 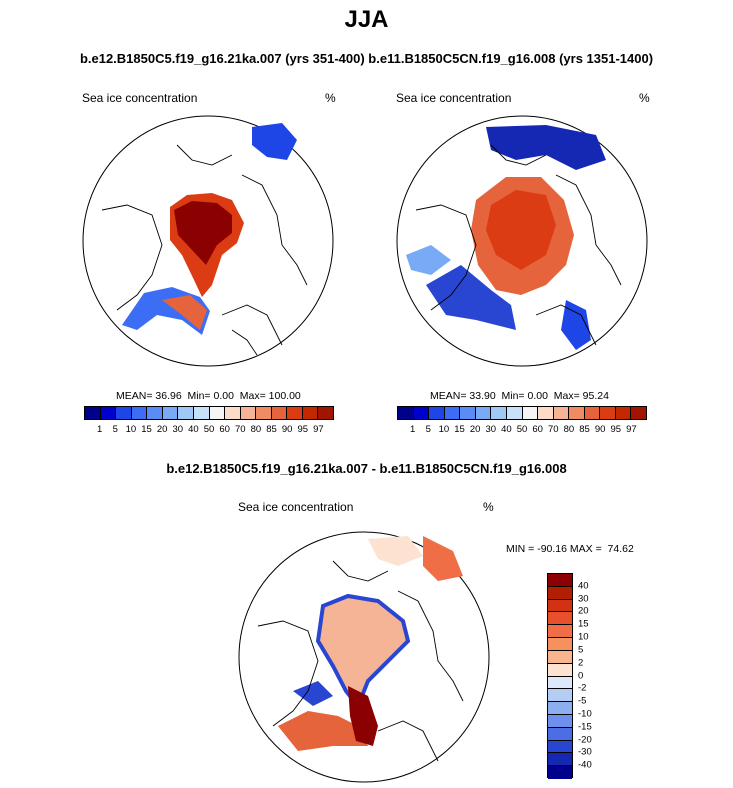 I want to click on figure-title: JJA, so click(x=366, y=19).